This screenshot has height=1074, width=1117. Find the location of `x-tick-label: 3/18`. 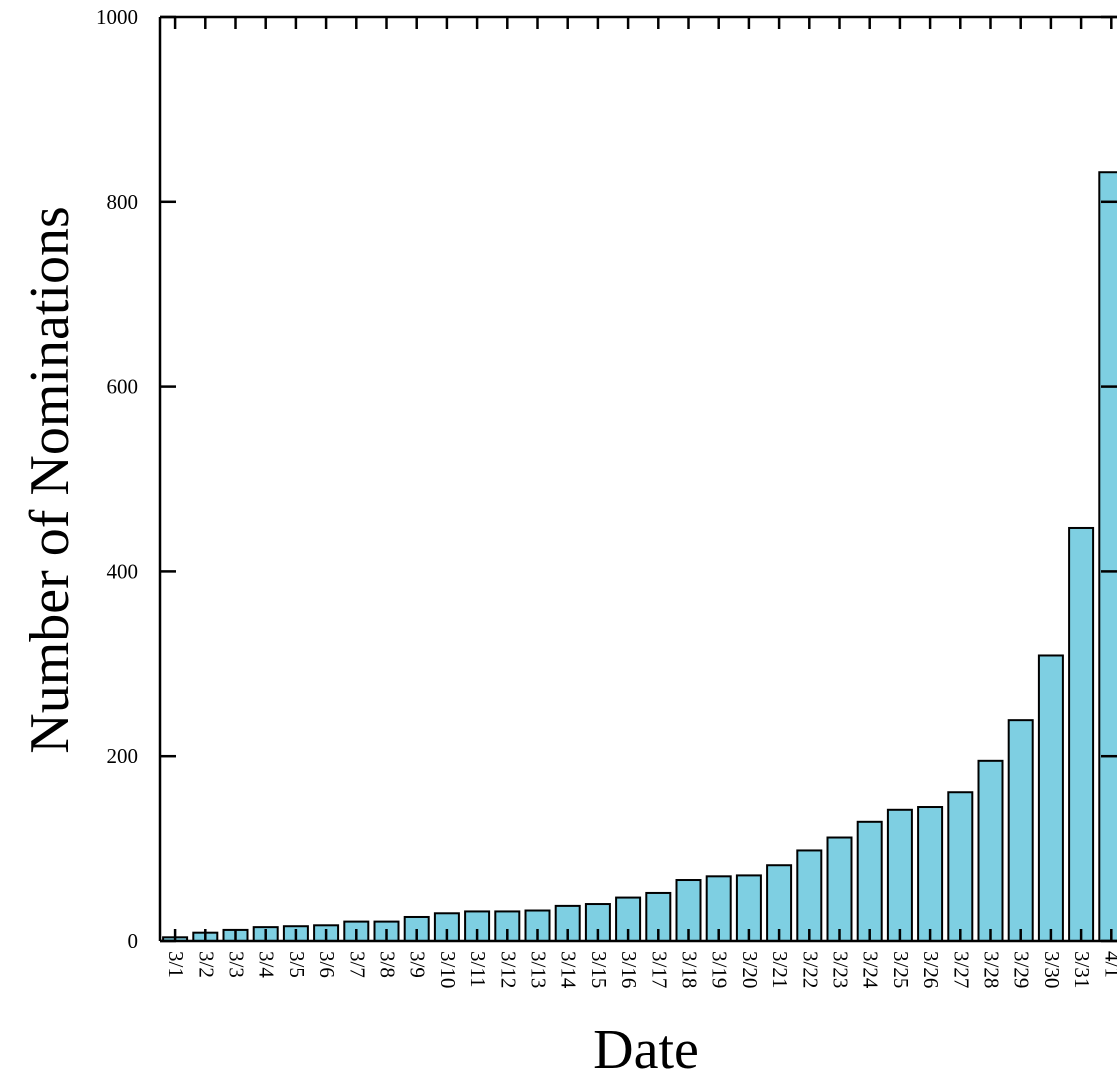

x-tick-label: 3/18 is located at coordinates (690, 969).